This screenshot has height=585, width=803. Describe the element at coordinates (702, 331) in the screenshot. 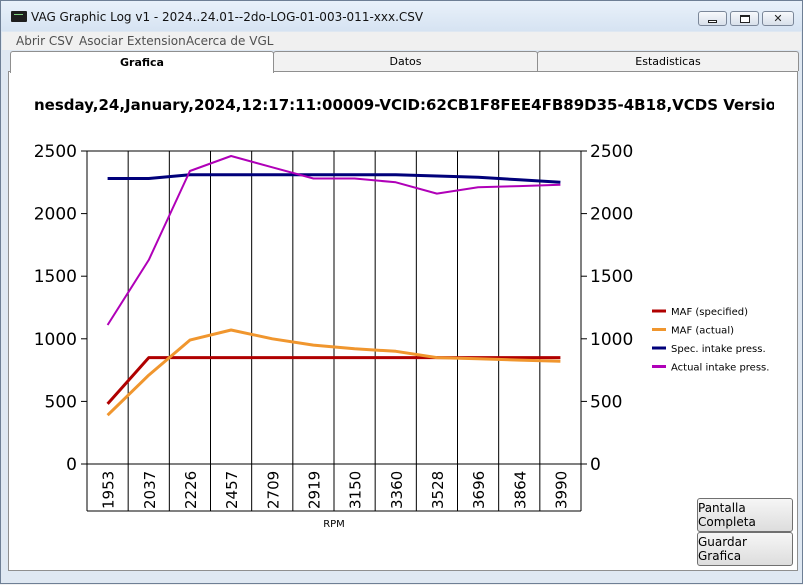

I see `legend-label: MAF (actual)` at that location.